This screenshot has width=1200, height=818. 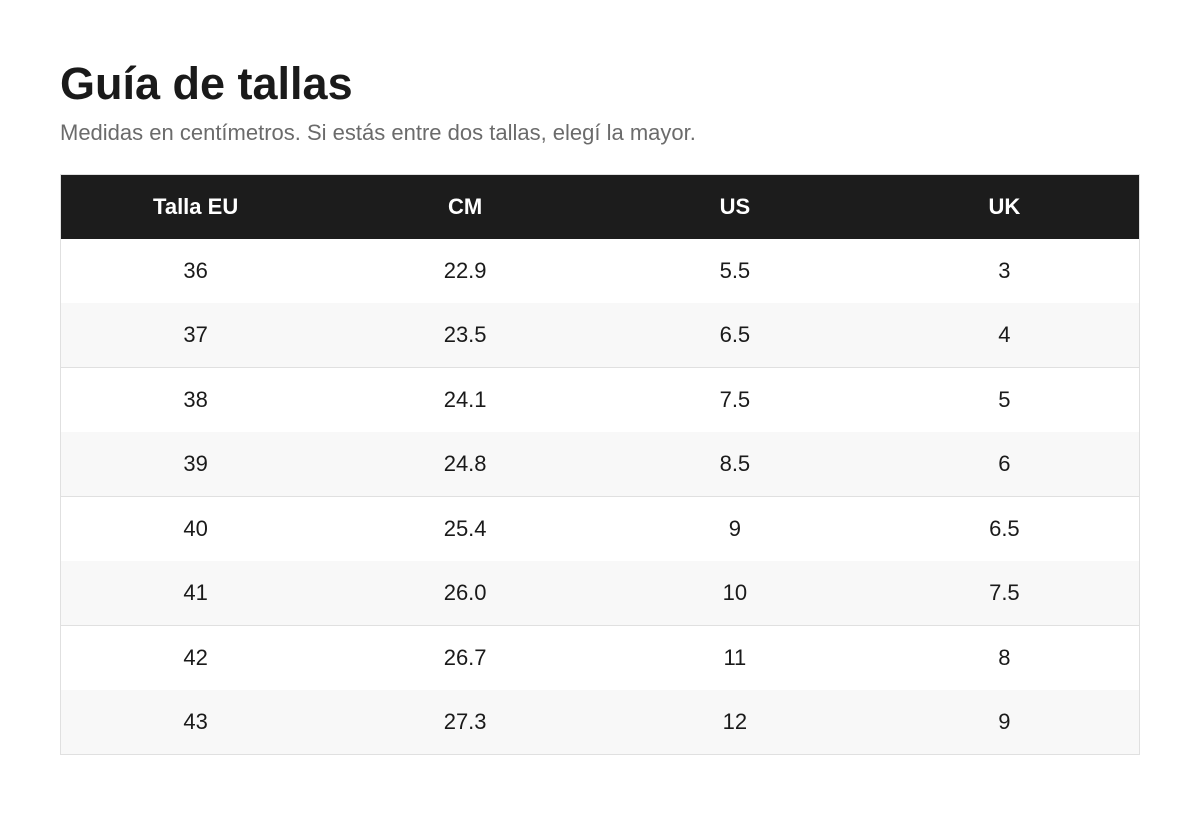 What do you see at coordinates (195, 399) in the screenshot?
I see `cell-talla-eu: 38` at bounding box center [195, 399].